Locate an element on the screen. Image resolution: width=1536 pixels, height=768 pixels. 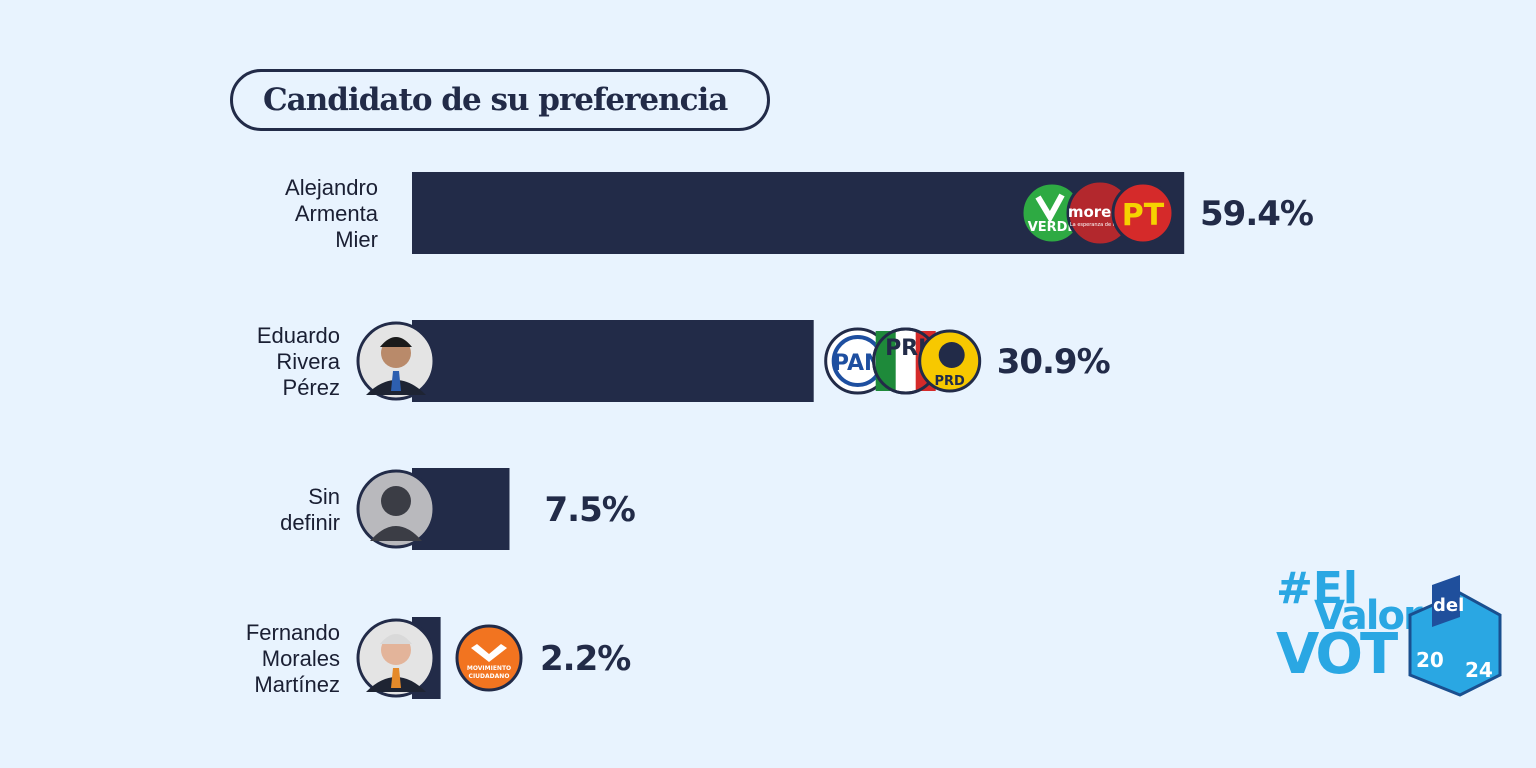
verde-logo: VERDE is located at coordinates (1052, 213).